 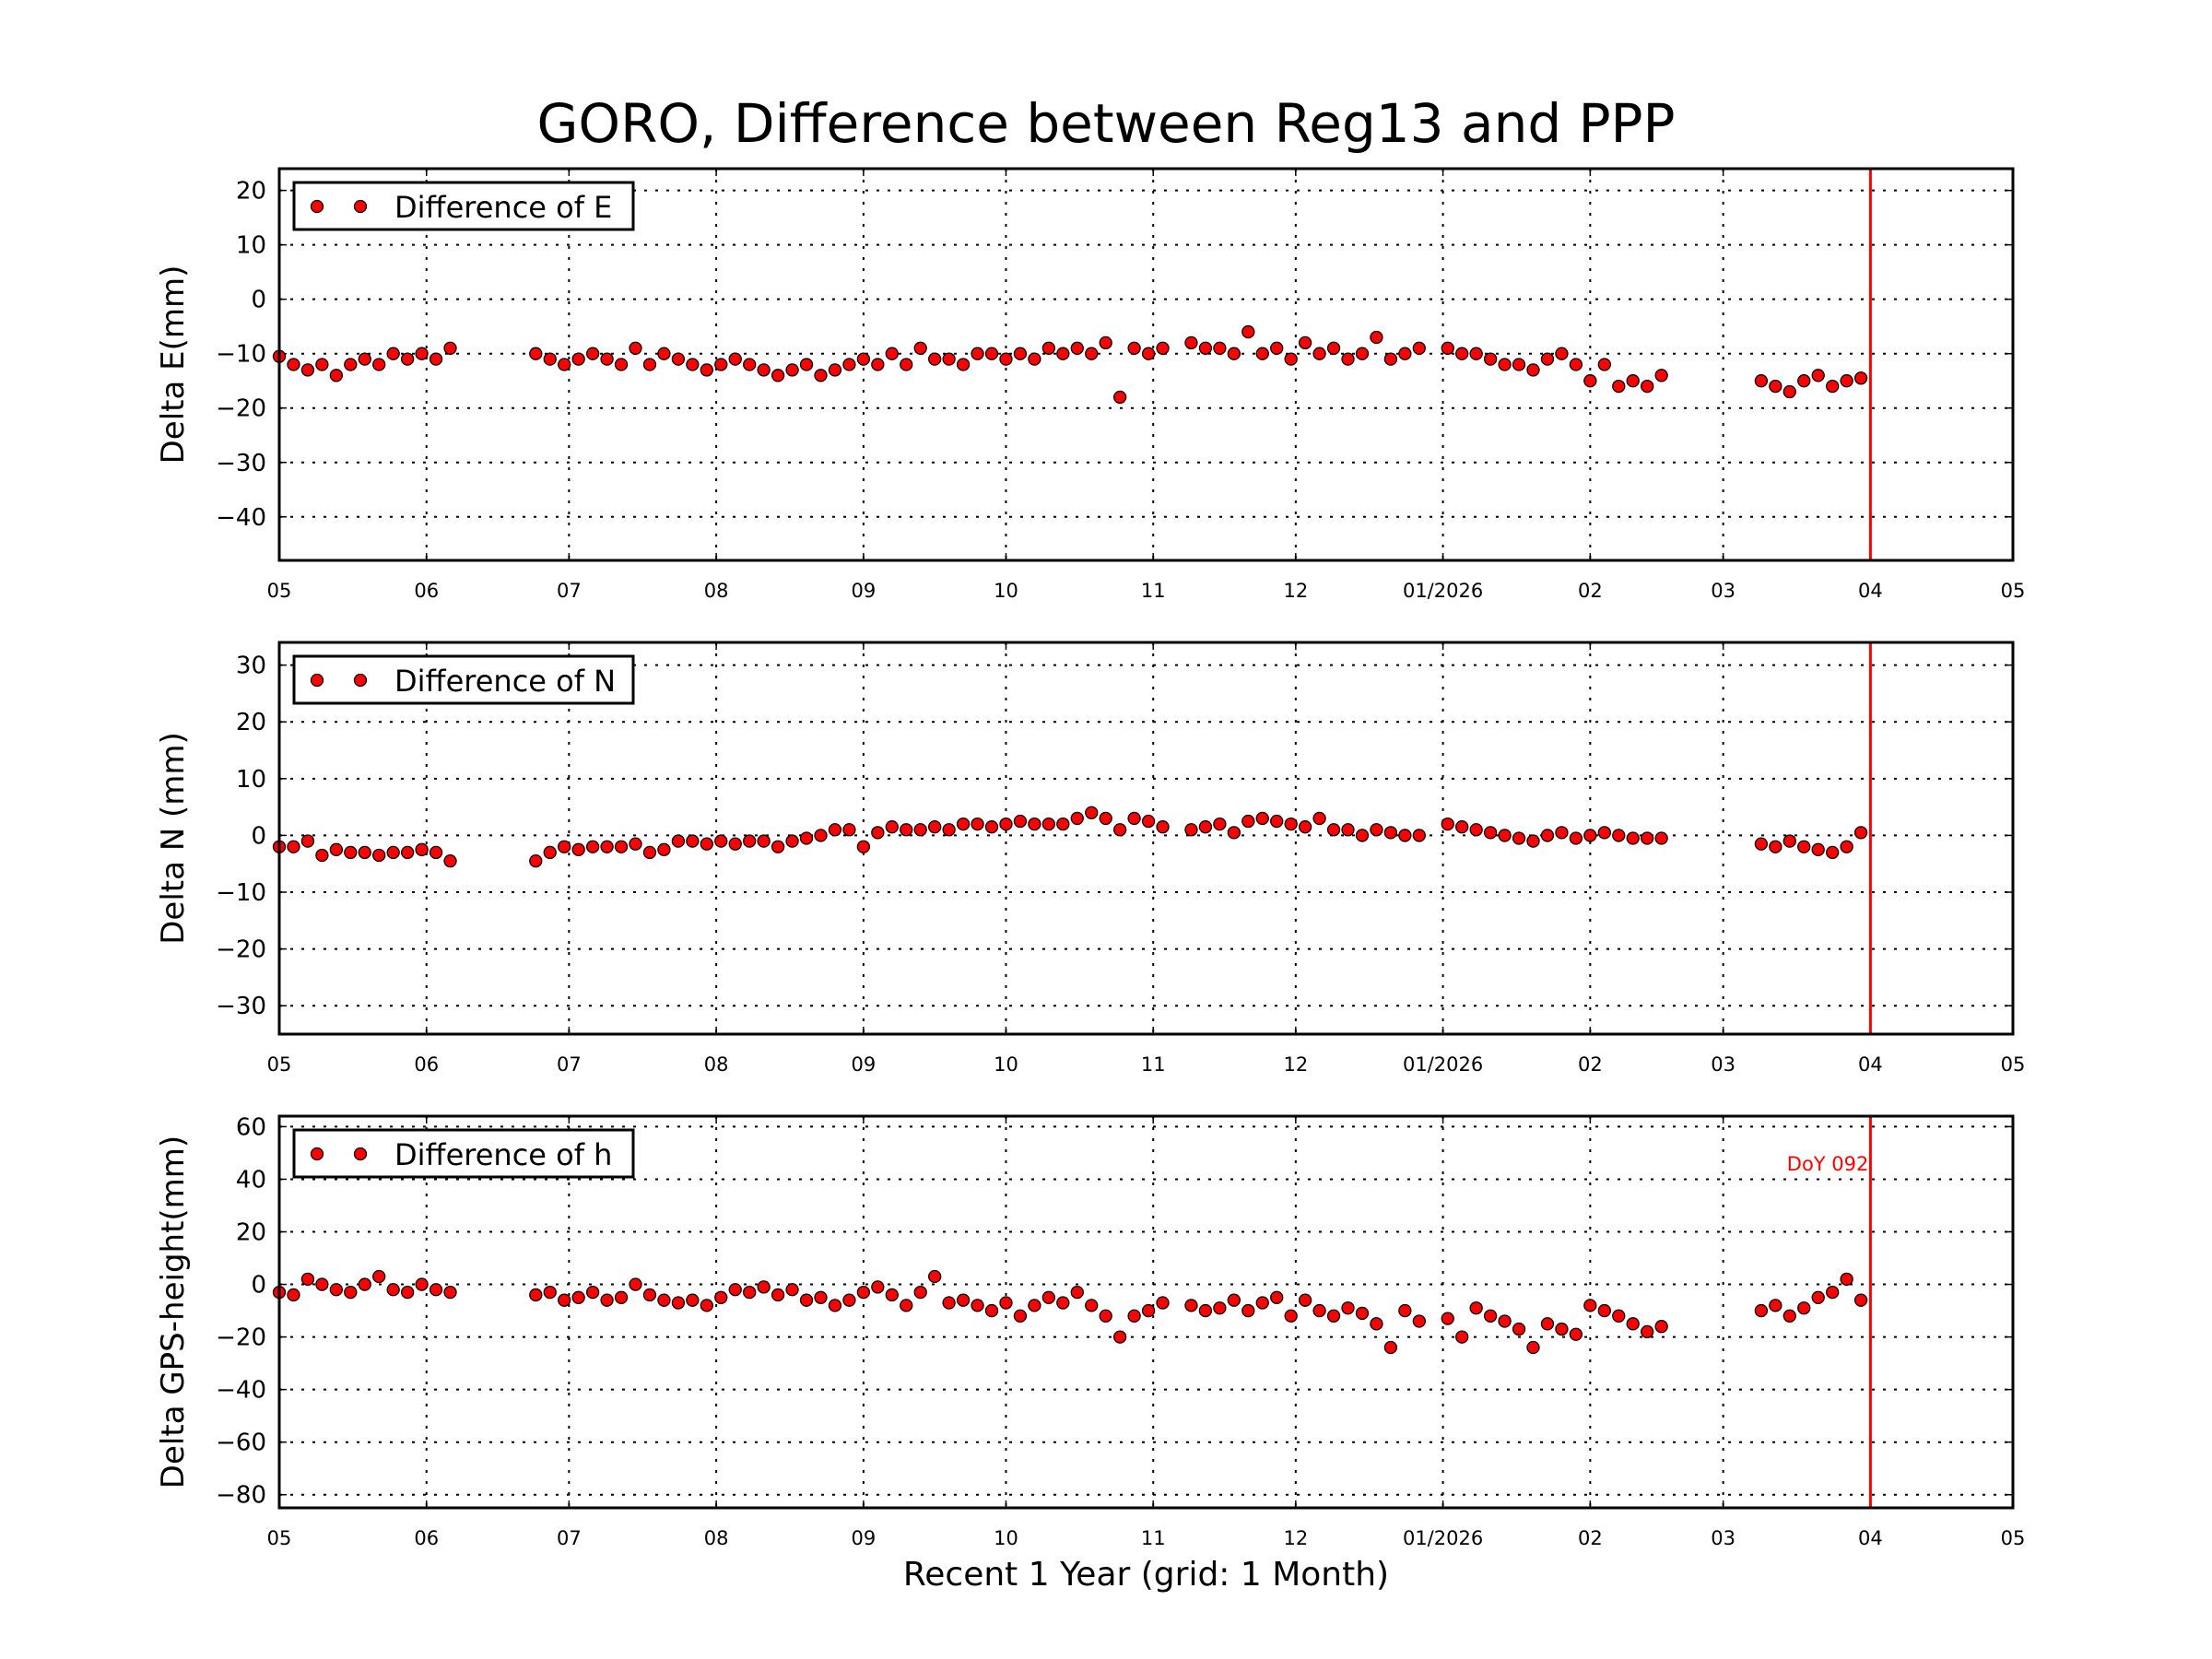 What do you see at coordinates (241, 1496) in the screenshot?
I see `y-tick-label: −80` at bounding box center [241, 1496].